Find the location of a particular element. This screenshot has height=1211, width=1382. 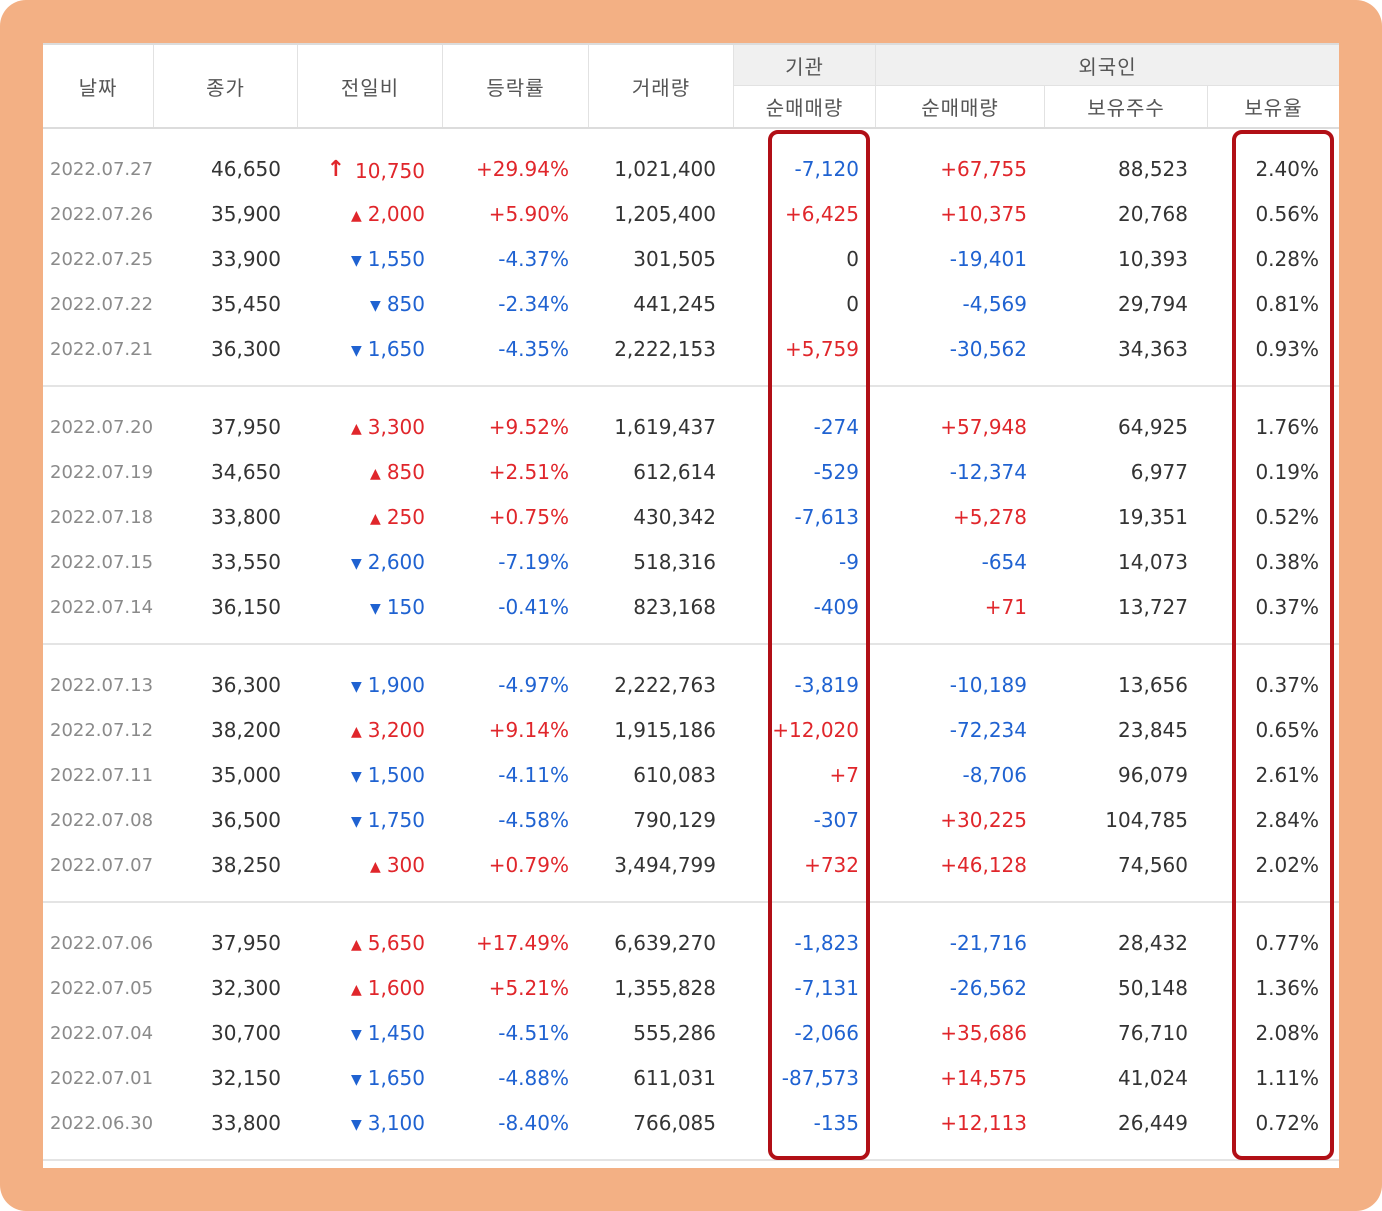

row-diff: 250 is located at coordinates (405, 517).